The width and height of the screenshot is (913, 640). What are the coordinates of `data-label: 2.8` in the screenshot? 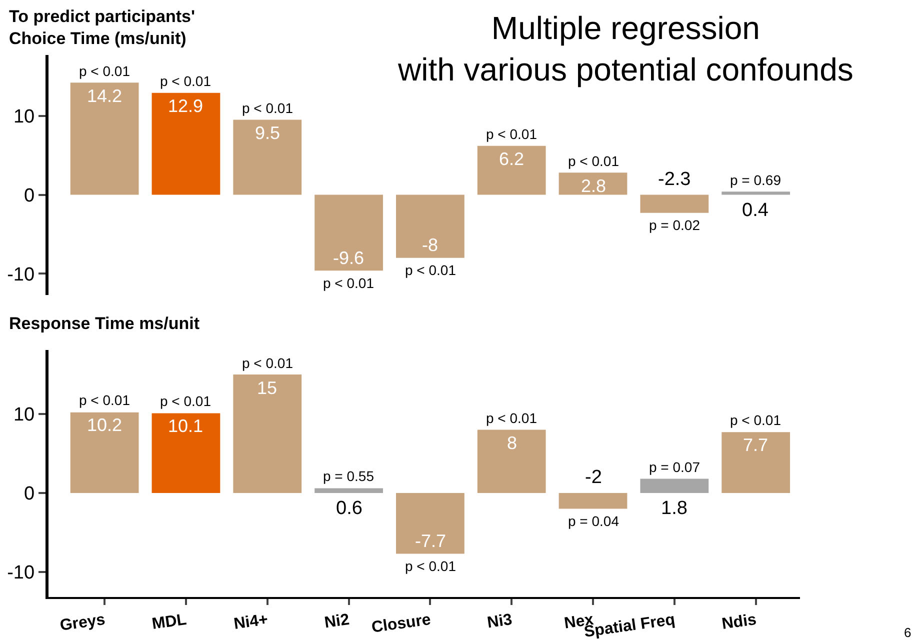 It's located at (593, 186).